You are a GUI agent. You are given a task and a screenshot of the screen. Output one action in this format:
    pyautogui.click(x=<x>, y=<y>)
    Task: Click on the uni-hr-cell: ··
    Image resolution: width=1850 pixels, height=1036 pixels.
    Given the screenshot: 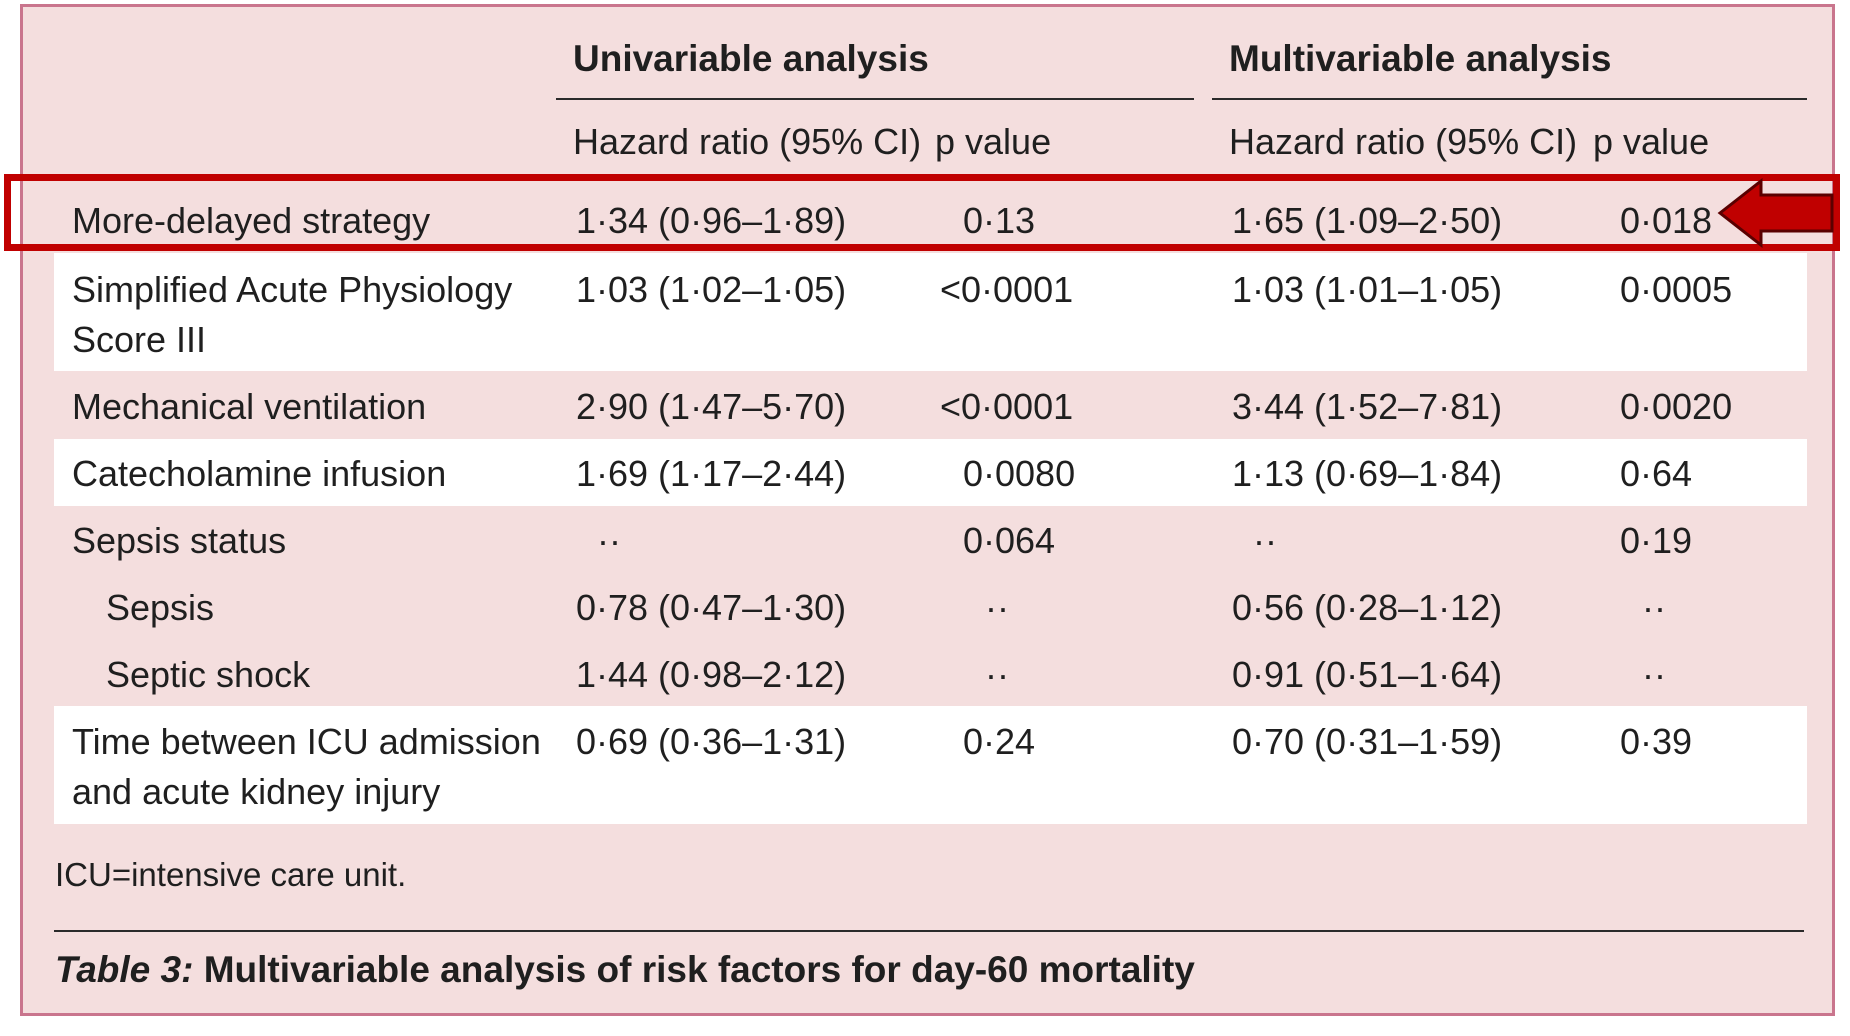 What is the action you would take?
    pyautogui.click(x=609, y=540)
    